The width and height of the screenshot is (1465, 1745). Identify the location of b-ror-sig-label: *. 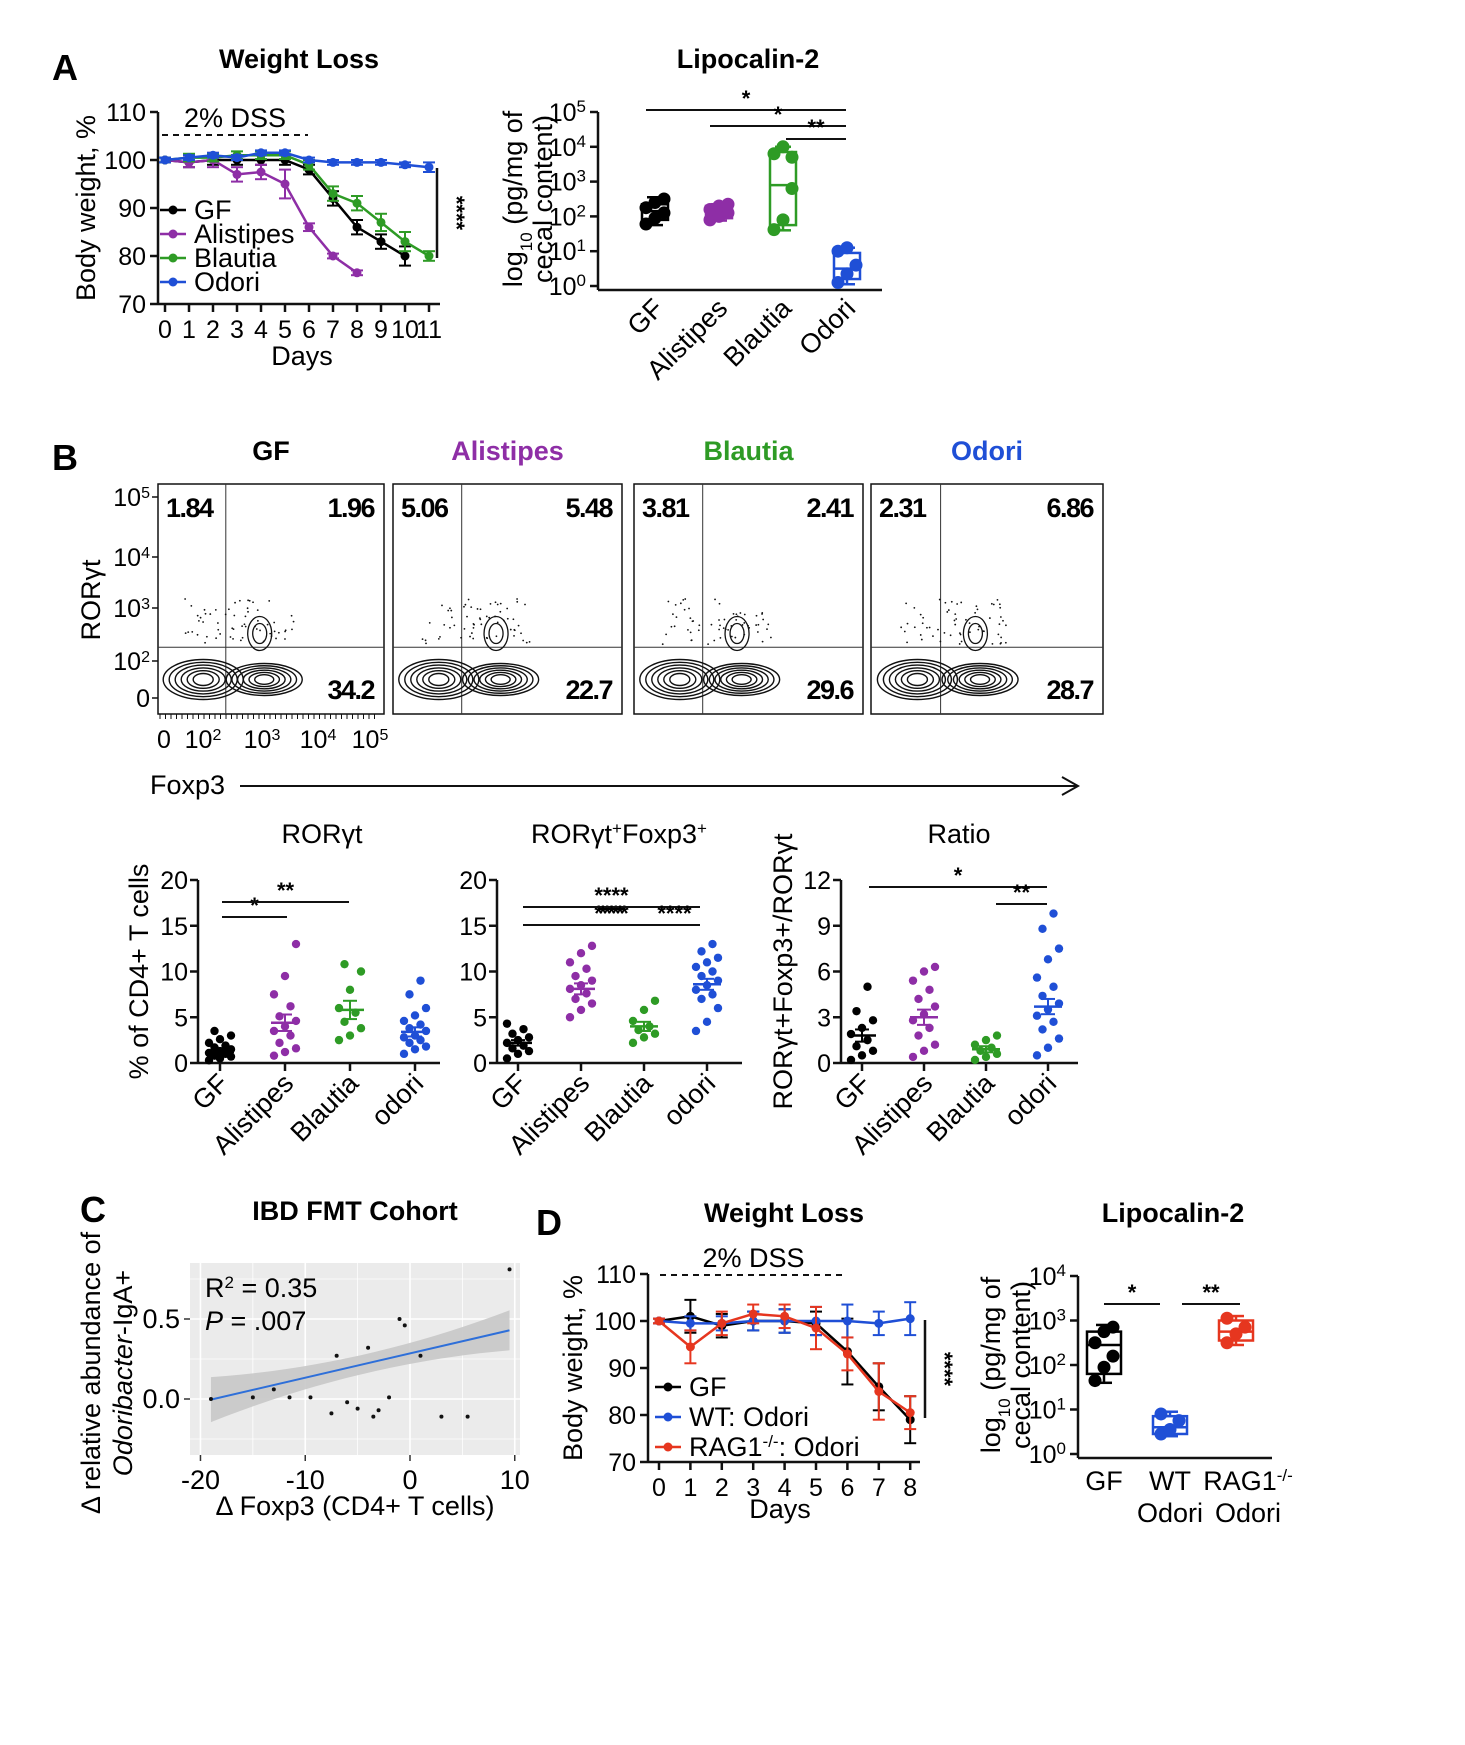
(254, 905).